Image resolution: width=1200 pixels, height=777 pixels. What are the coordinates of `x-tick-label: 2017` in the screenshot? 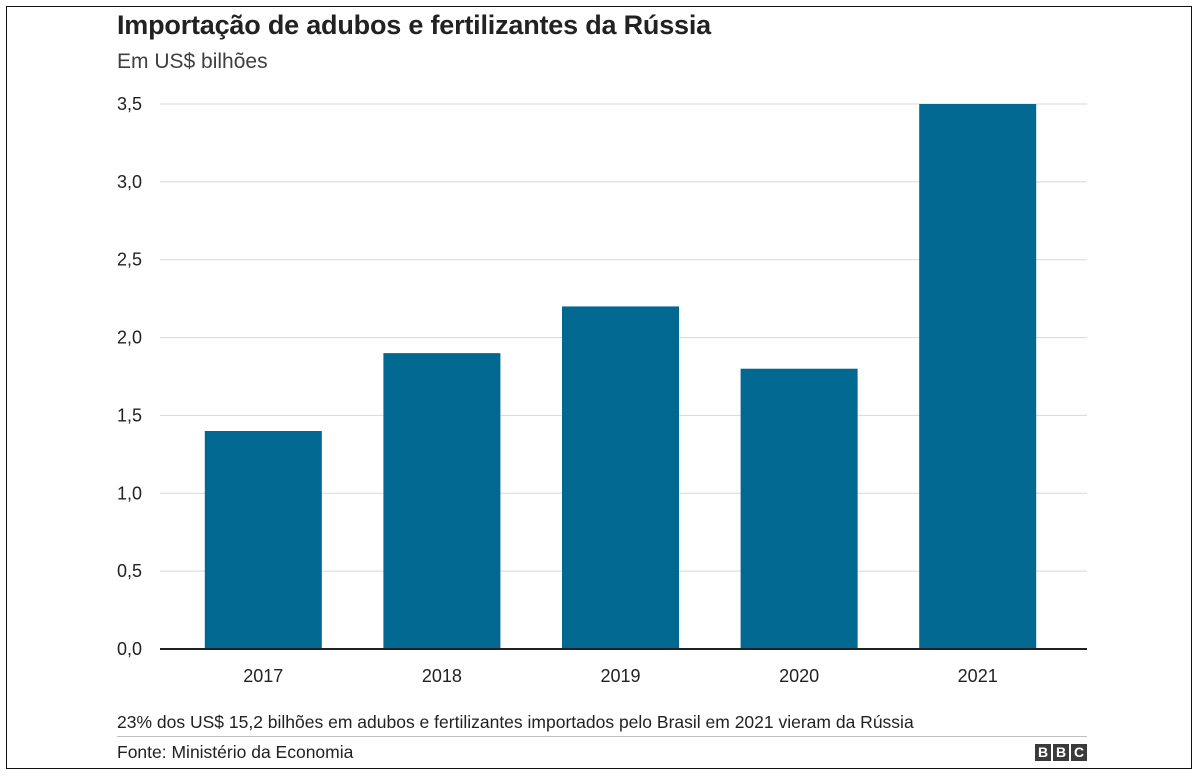 It's located at (263, 676).